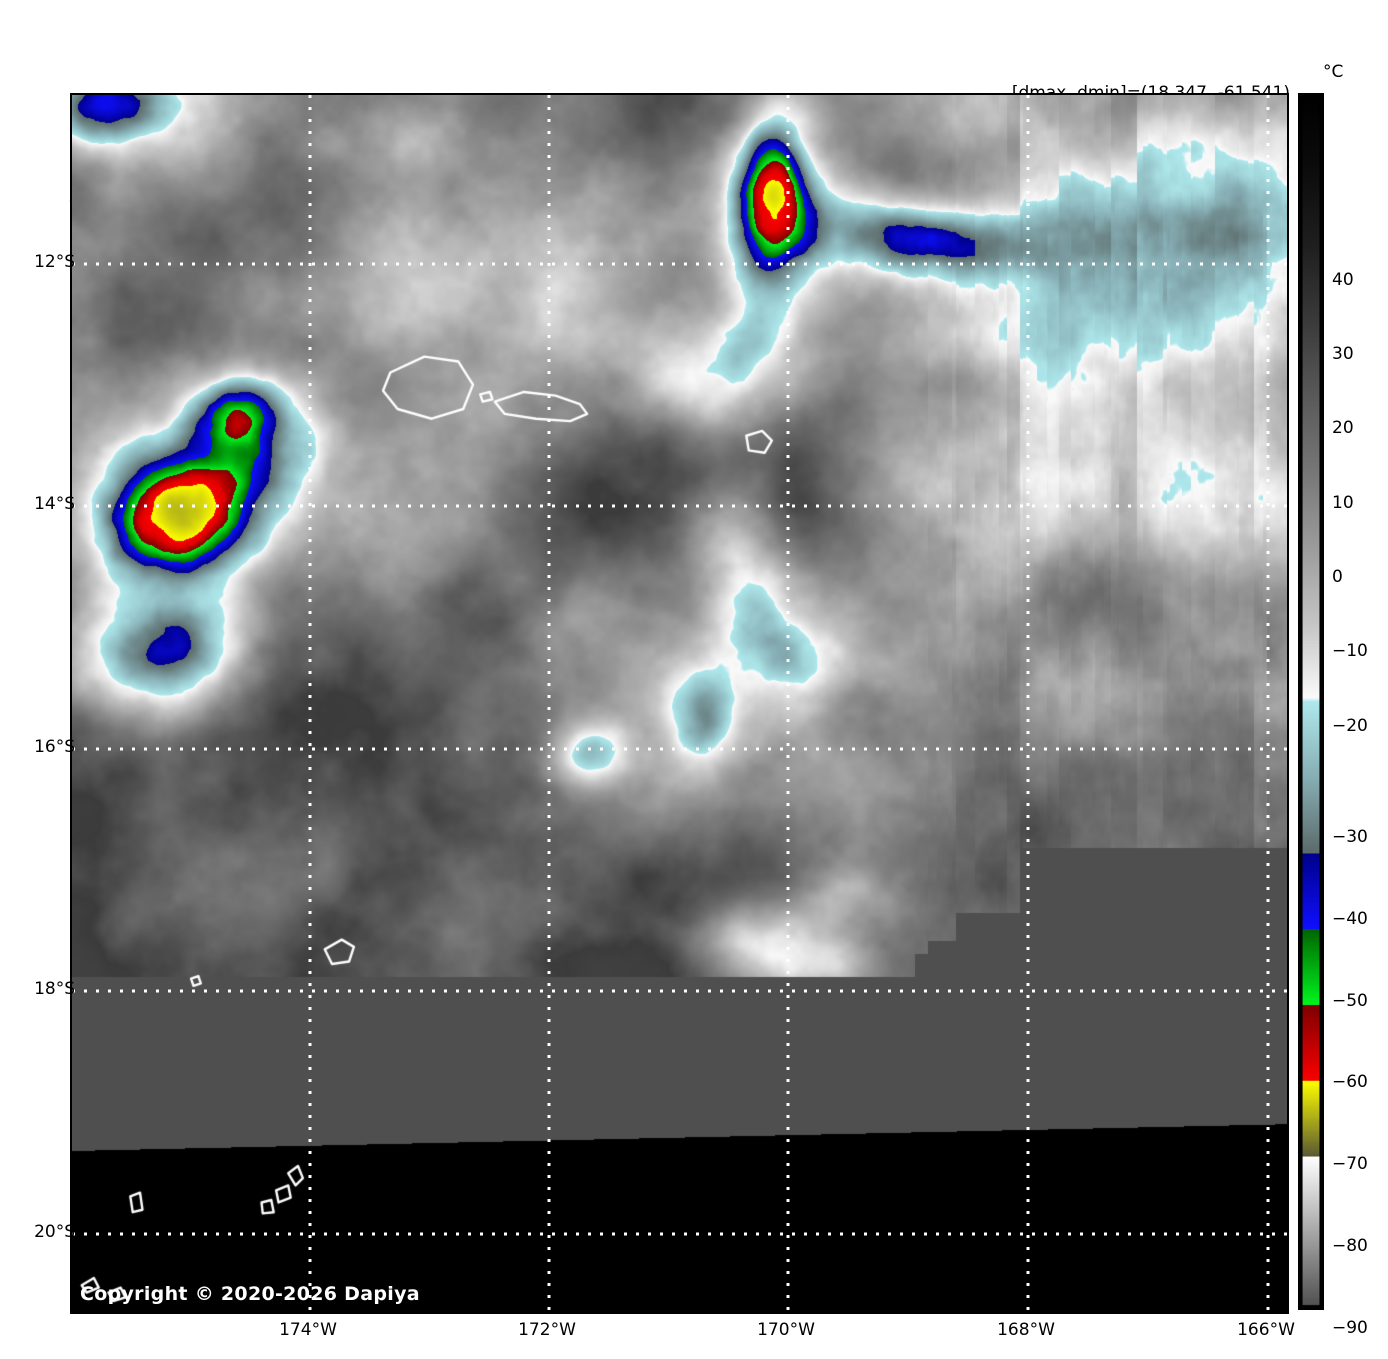  I want to click on x-axis-tick-label: 170°W, so click(786, 1330).